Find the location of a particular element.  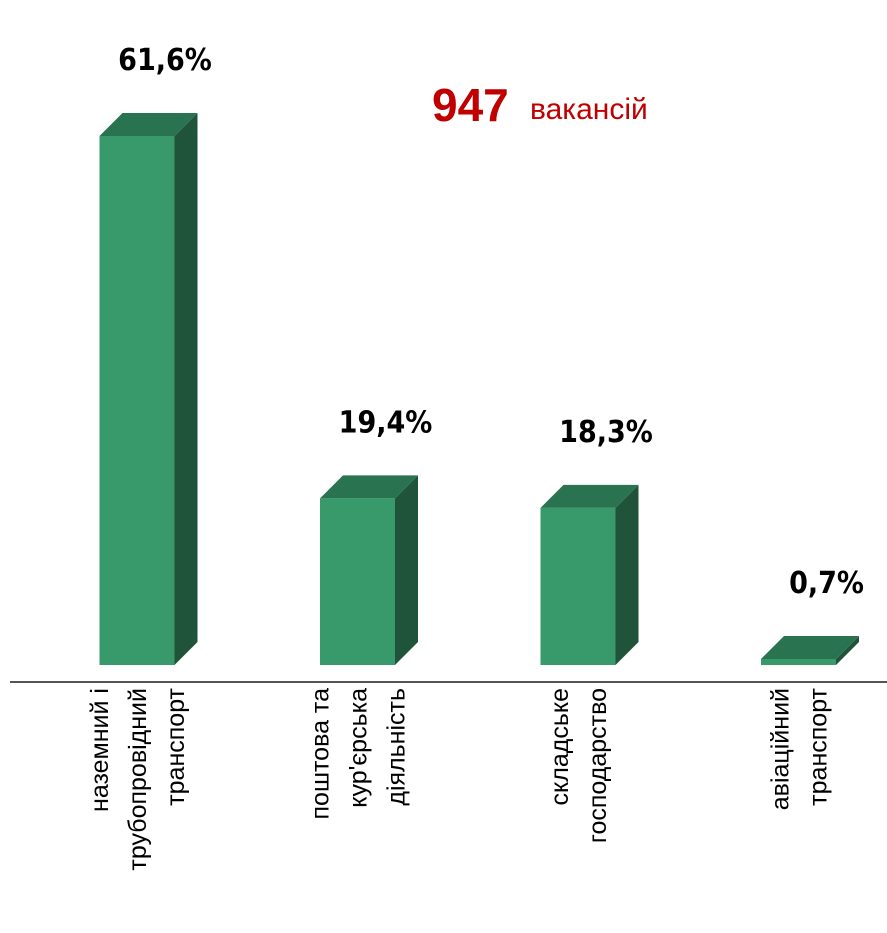

value-label: 0,7% is located at coordinates (826, 583).